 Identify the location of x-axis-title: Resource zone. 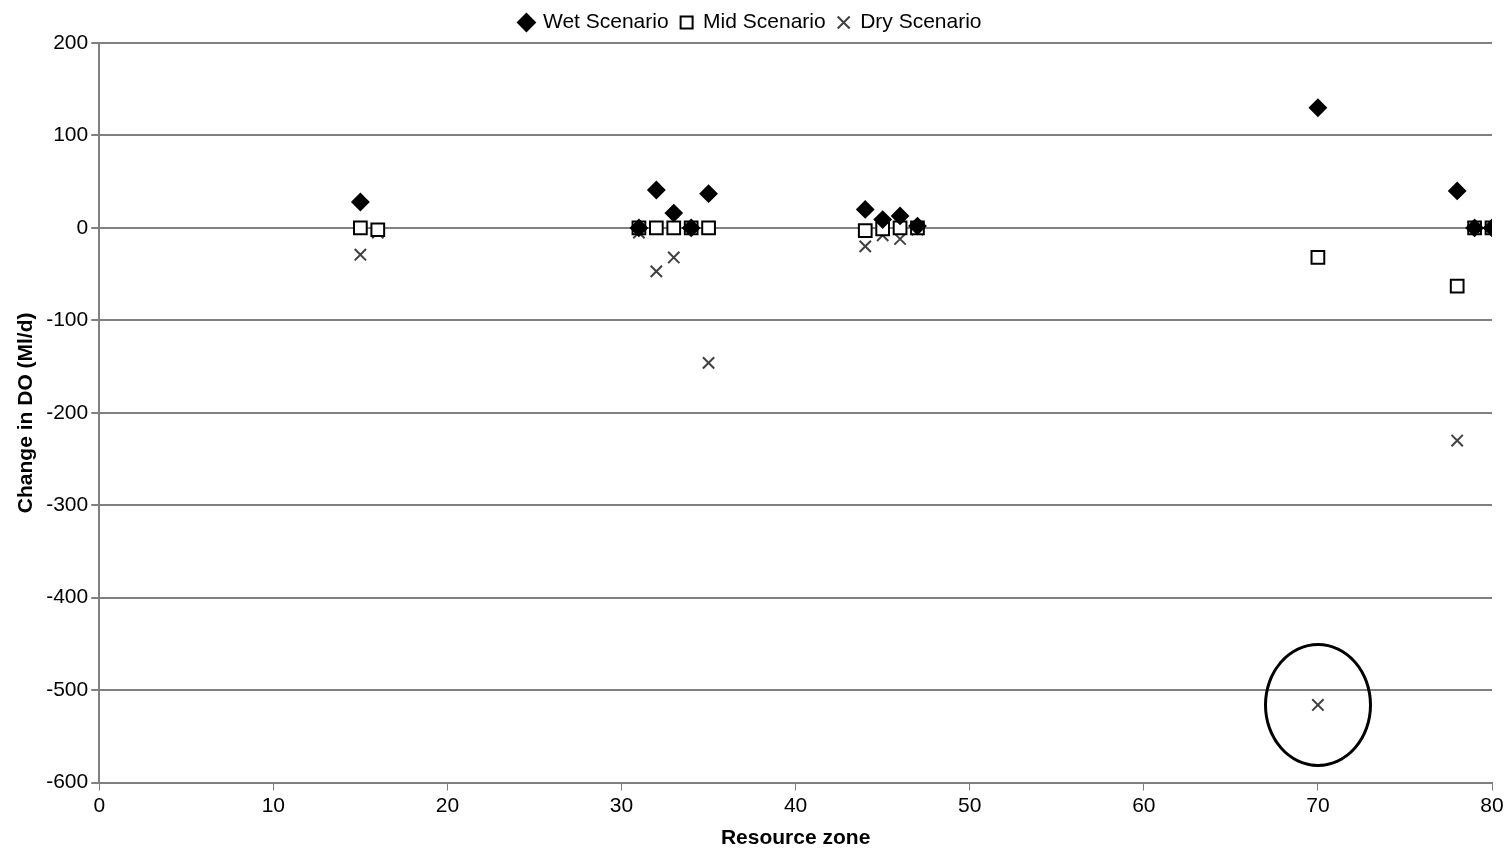
(795, 837).